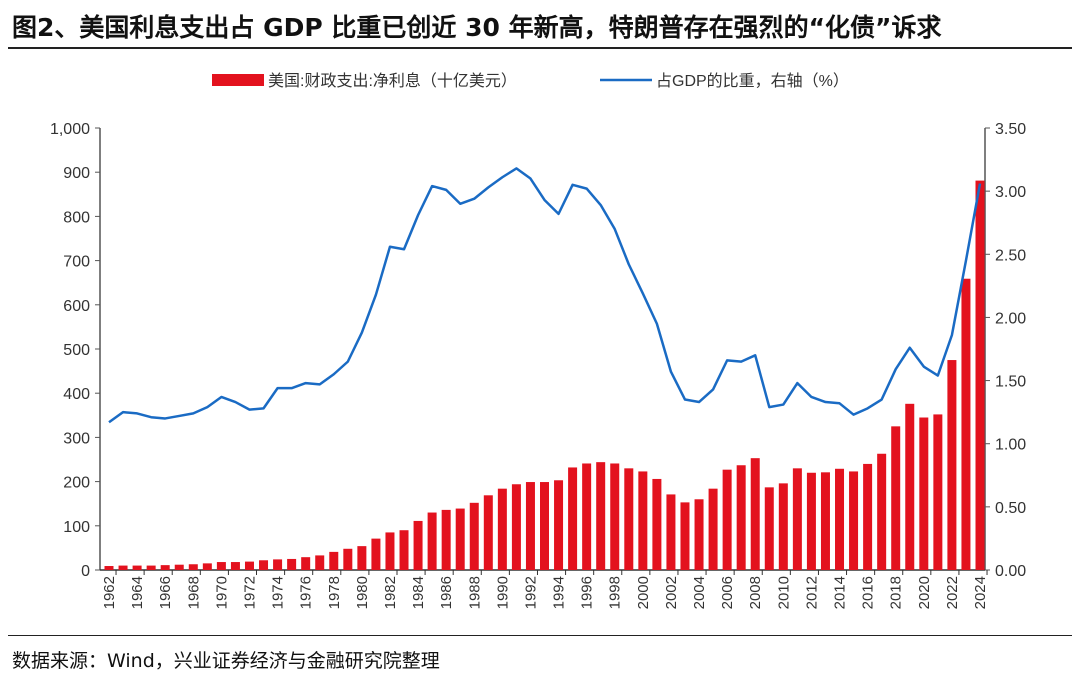  Describe the element at coordinates (390, 592) in the screenshot. I see `x-tick-label: 1982` at that location.